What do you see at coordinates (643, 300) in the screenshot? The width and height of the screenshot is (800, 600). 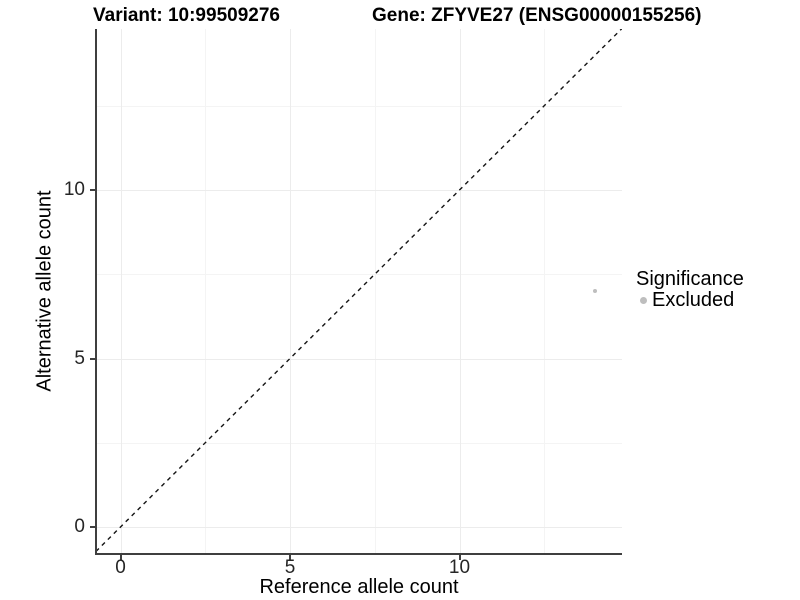 I see `legend-point-icon` at bounding box center [643, 300].